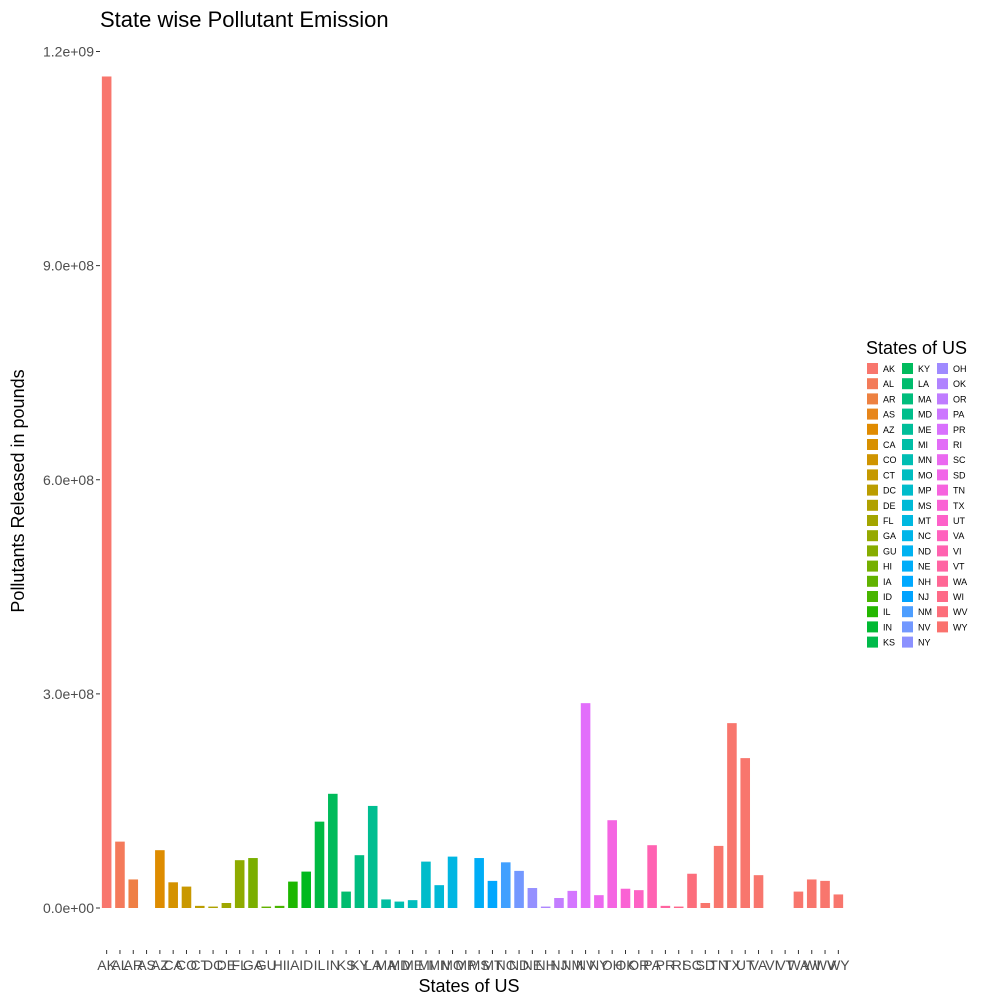  Describe the element at coordinates (960, 582) in the screenshot. I see `legend-label: WA` at that location.